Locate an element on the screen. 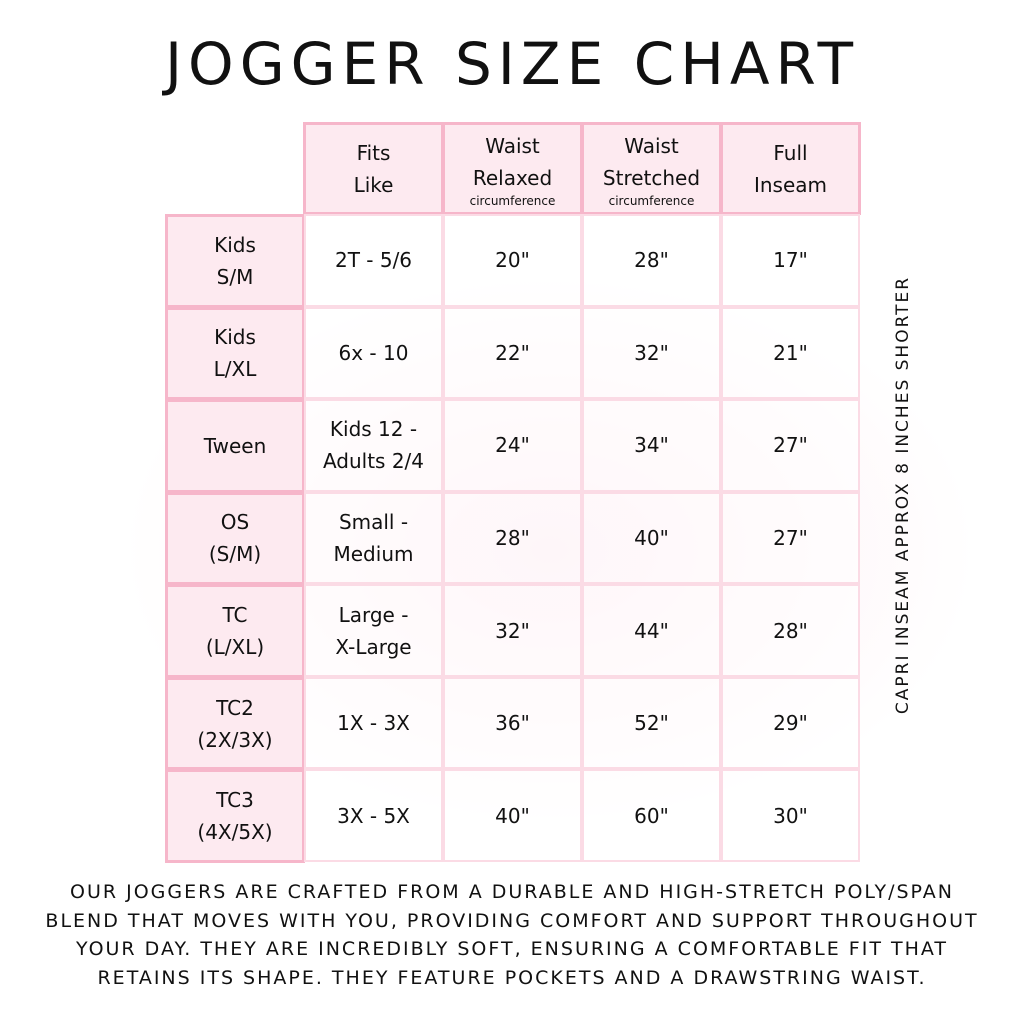 The width and height of the screenshot is (1024, 1024). row-header: Tween is located at coordinates (235, 446).